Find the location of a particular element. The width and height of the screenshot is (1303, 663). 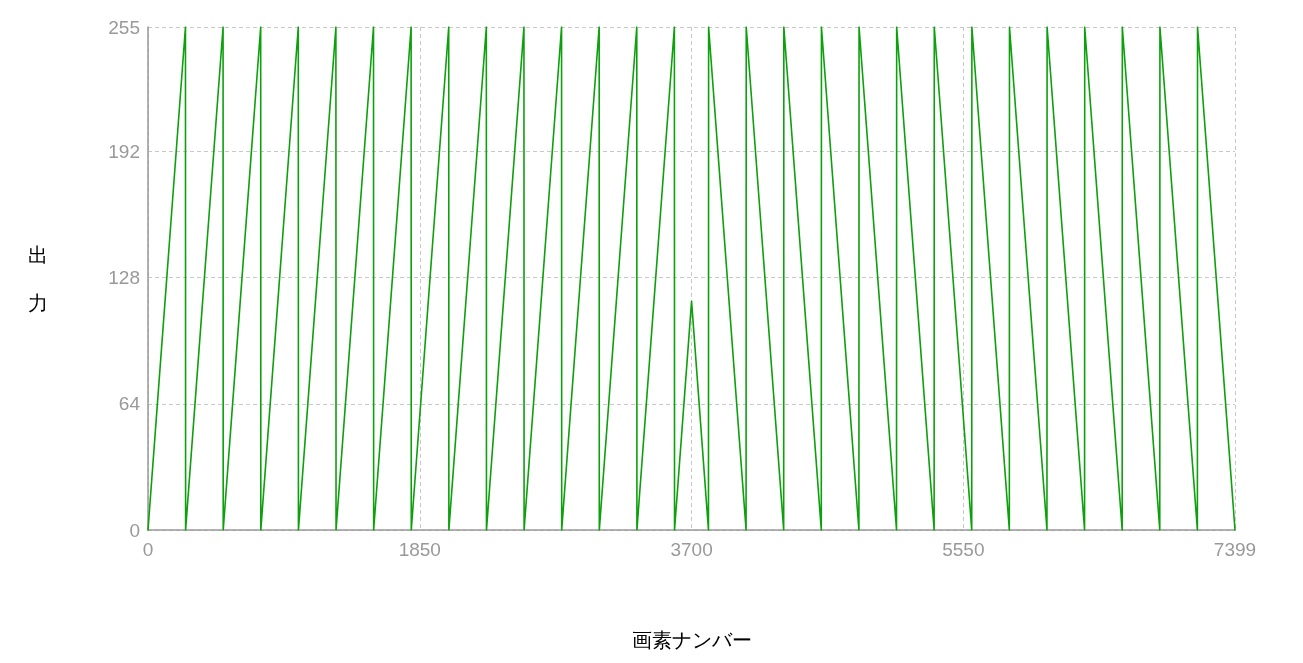

x-tick-label: 7399 is located at coordinates (1235, 549).